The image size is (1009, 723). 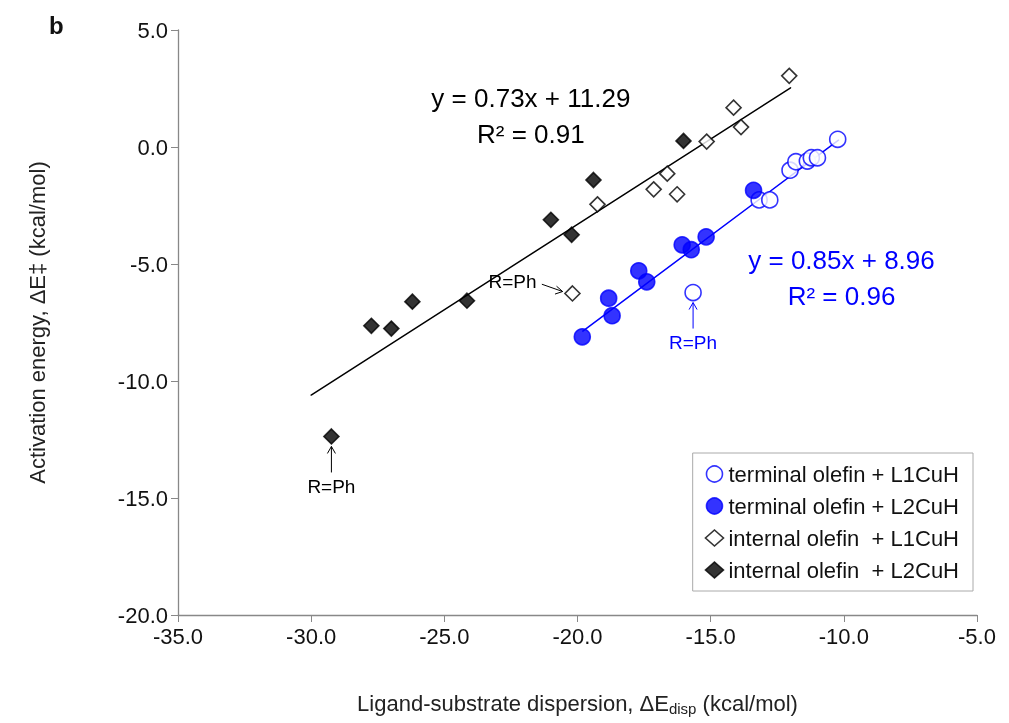 What do you see at coordinates (977, 636) in the screenshot?
I see `x-tick-label: -5.0` at bounding box center [977, 636].